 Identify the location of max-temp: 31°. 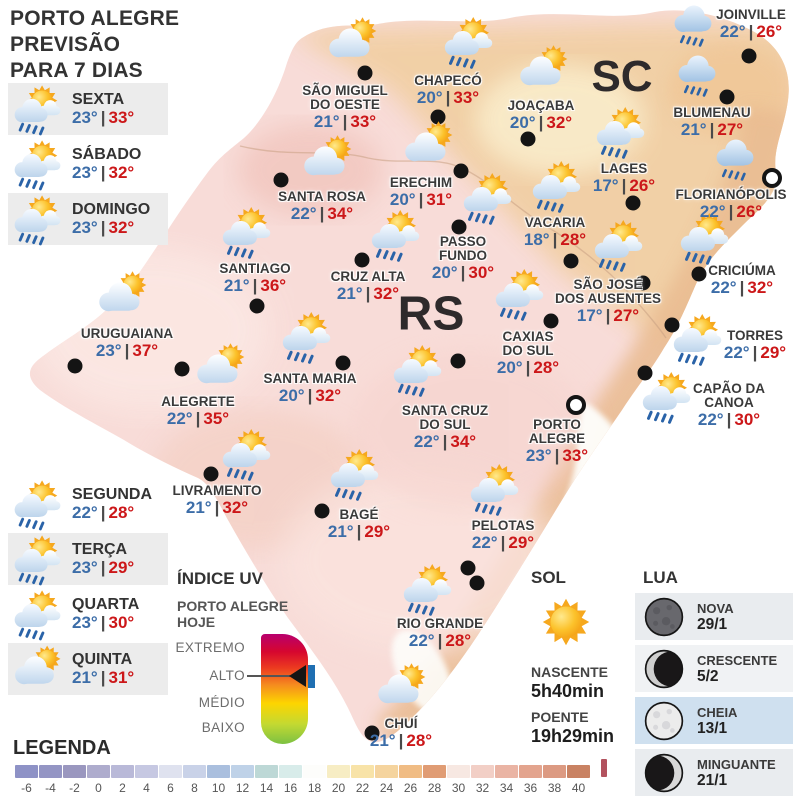
(439, 199).